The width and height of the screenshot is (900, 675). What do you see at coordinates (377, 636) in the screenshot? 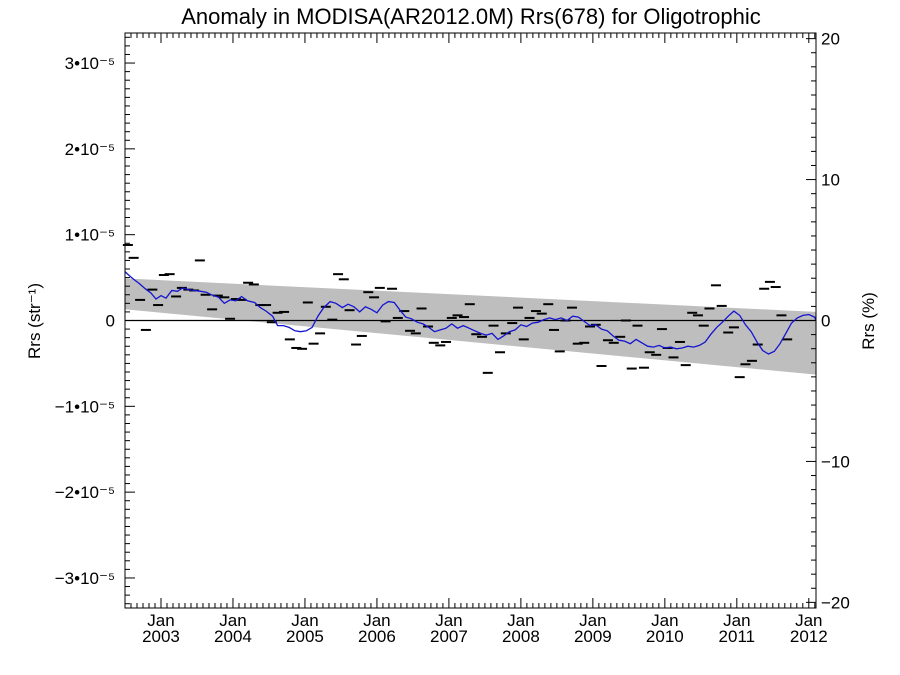
I see `x-tick-year: 2006` at bounding box center [377, 636].